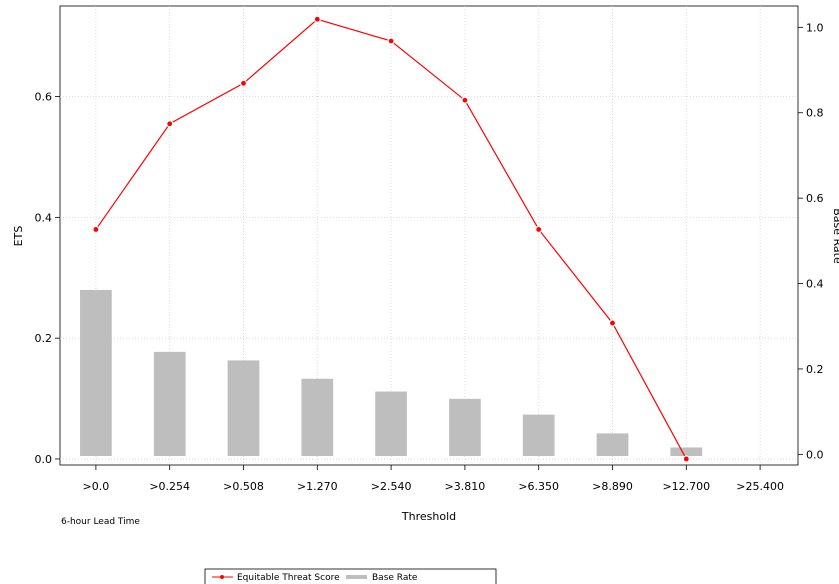  I want to click on y-tick-label: 0.2, so click(44, 338).